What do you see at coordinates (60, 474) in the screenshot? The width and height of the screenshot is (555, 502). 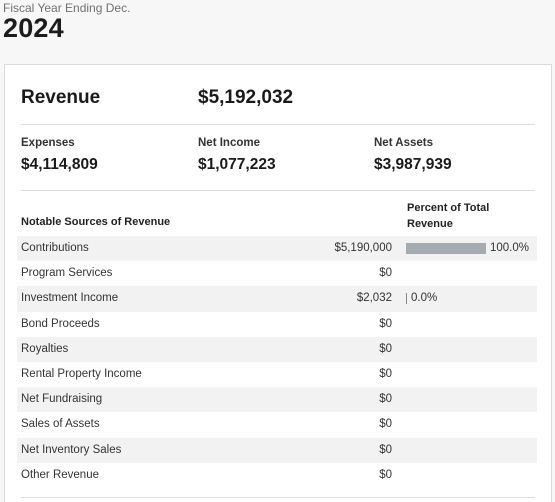 I see `revenue-source-name: Other Revenue` at bounding box center [60, 474].